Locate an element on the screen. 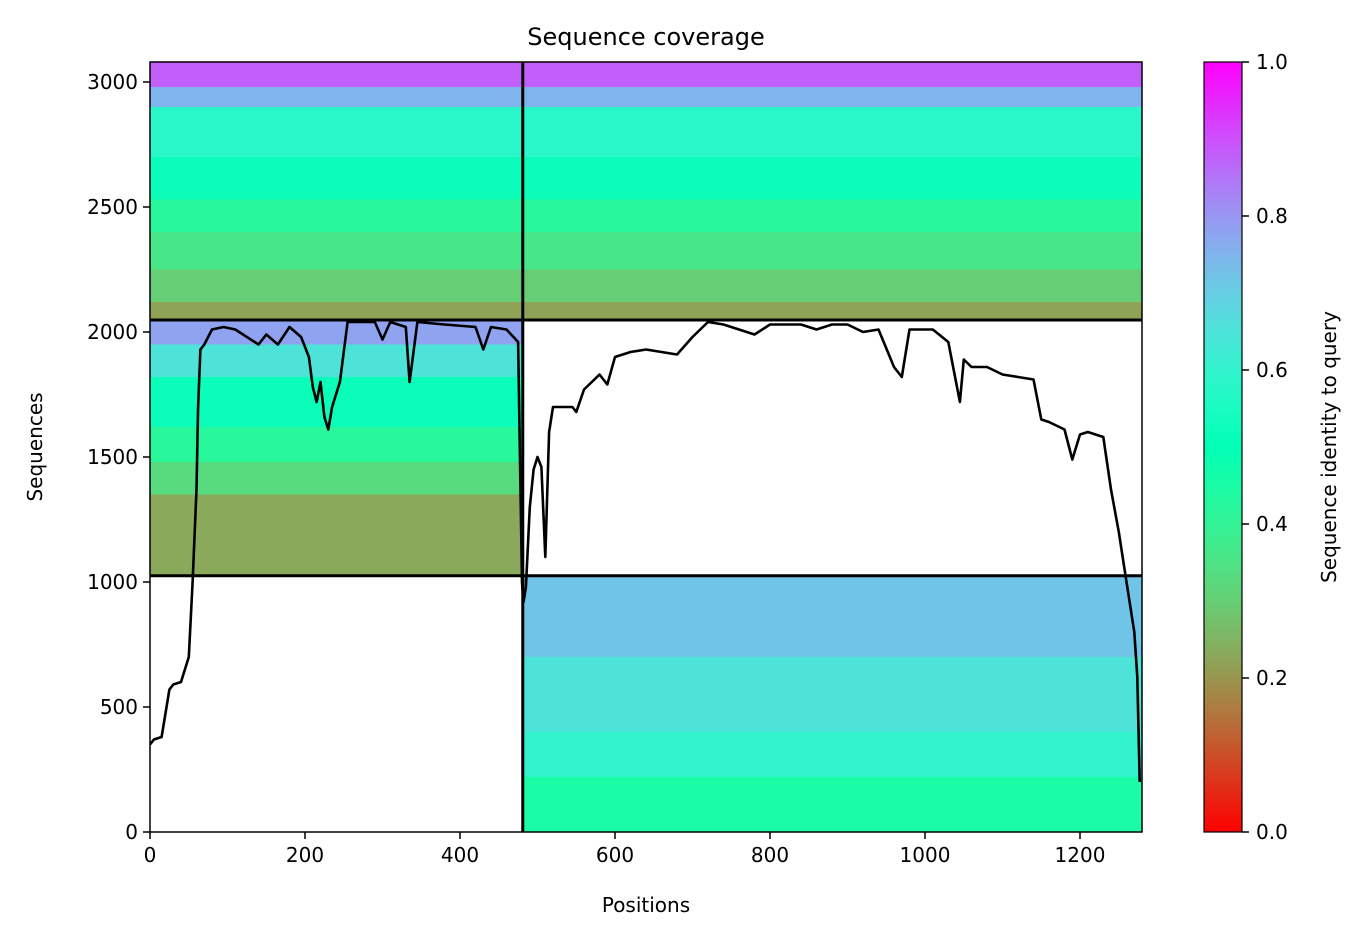 The width and height of the screenshot is (1364, 939). y-tick-label: 1500 is located at coordinates (112, 457).